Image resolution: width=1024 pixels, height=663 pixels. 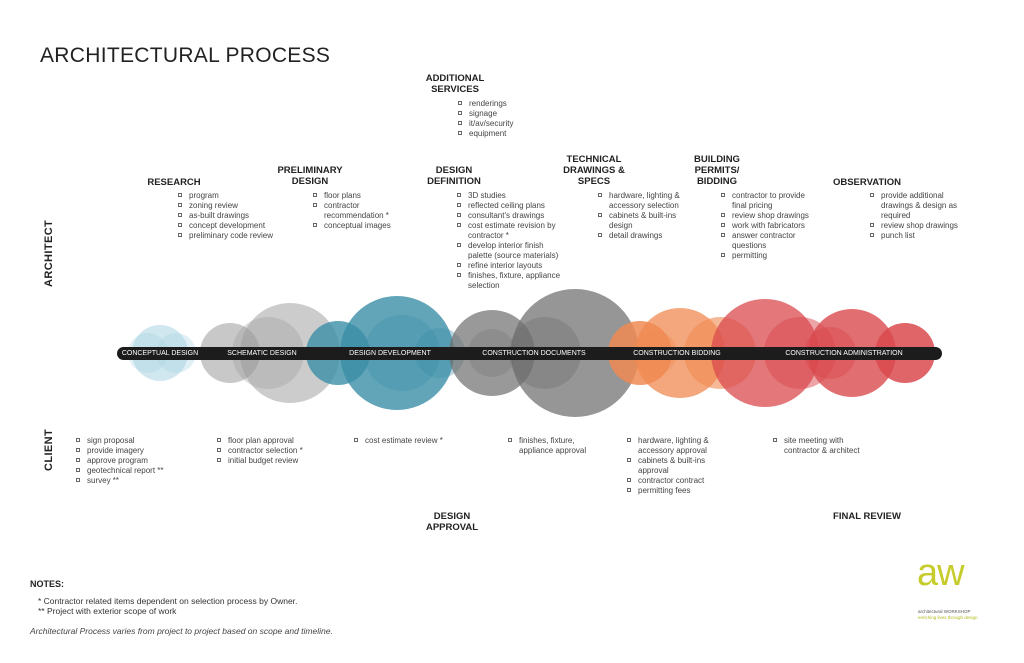 I want to click on client-side-label: CLIENT, so click(x=49, y=449).